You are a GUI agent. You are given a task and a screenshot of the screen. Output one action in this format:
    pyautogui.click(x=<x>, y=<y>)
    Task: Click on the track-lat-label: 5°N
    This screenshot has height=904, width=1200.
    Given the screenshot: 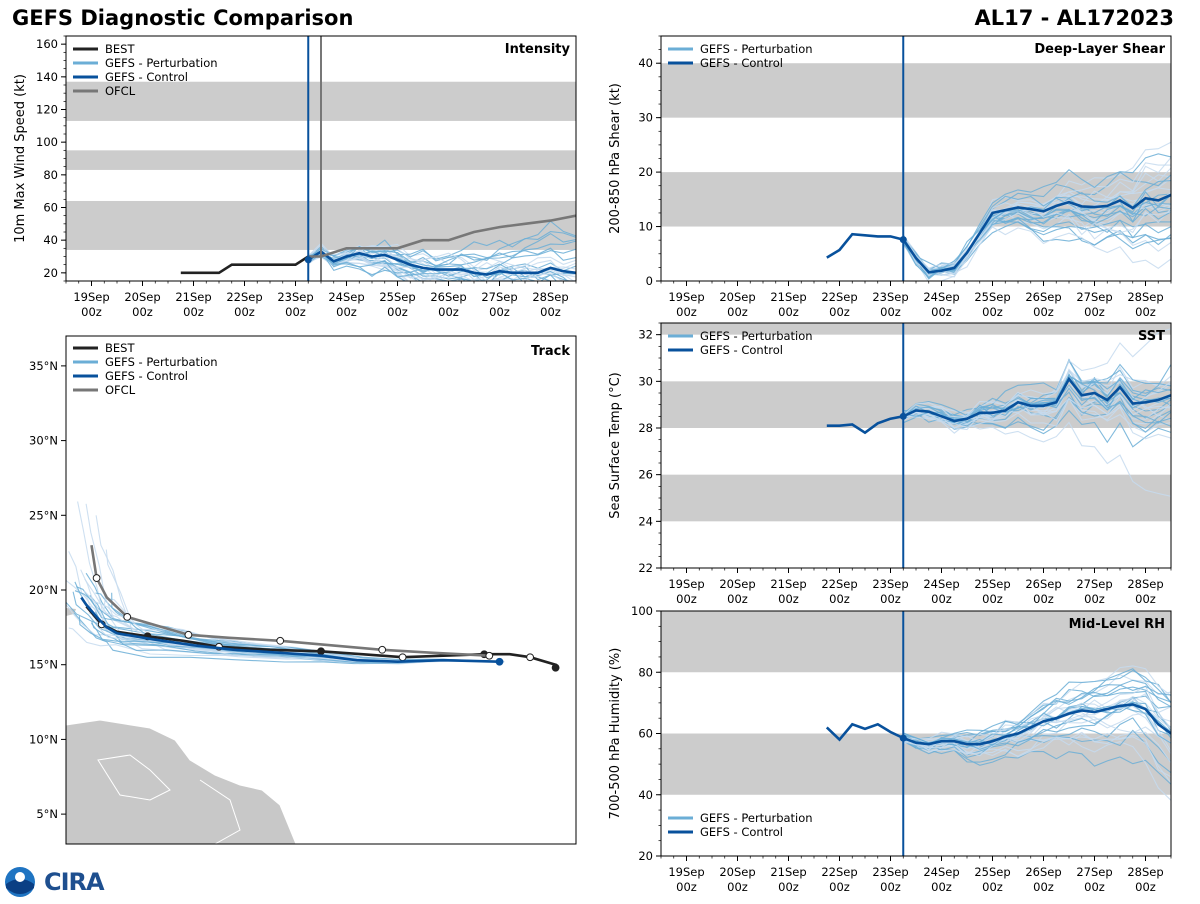 What is the action you would take?
    pyautogui.click(x=47, y=814)
    